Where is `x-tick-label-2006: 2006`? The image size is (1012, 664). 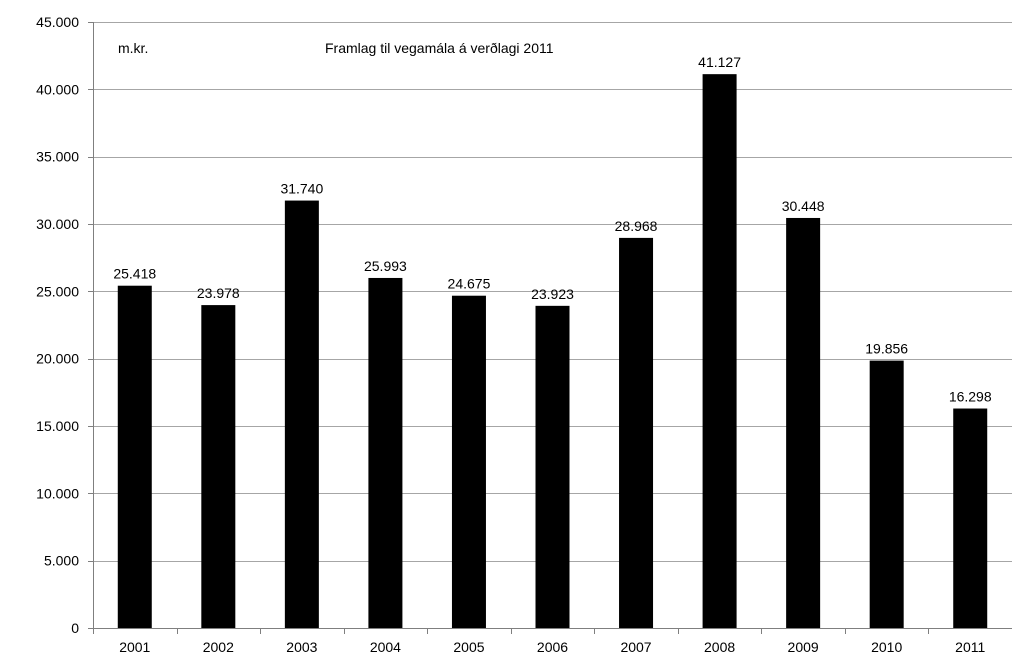 x-tick-label-2006: 2006 is located at coordinates (552, 647).